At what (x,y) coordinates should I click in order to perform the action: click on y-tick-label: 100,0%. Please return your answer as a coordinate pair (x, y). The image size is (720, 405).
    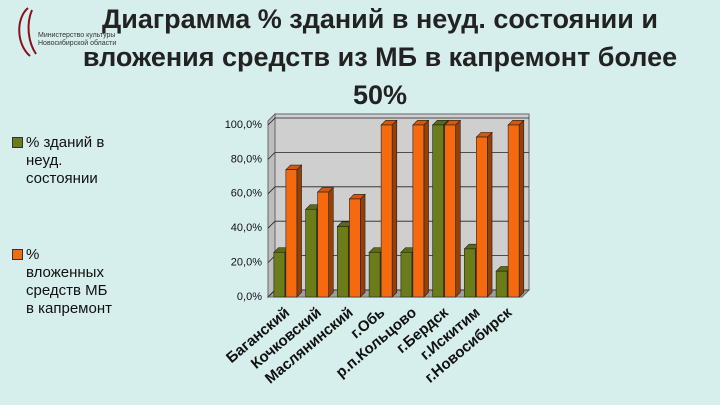
    Looking at the image, I should click on (244, 125).